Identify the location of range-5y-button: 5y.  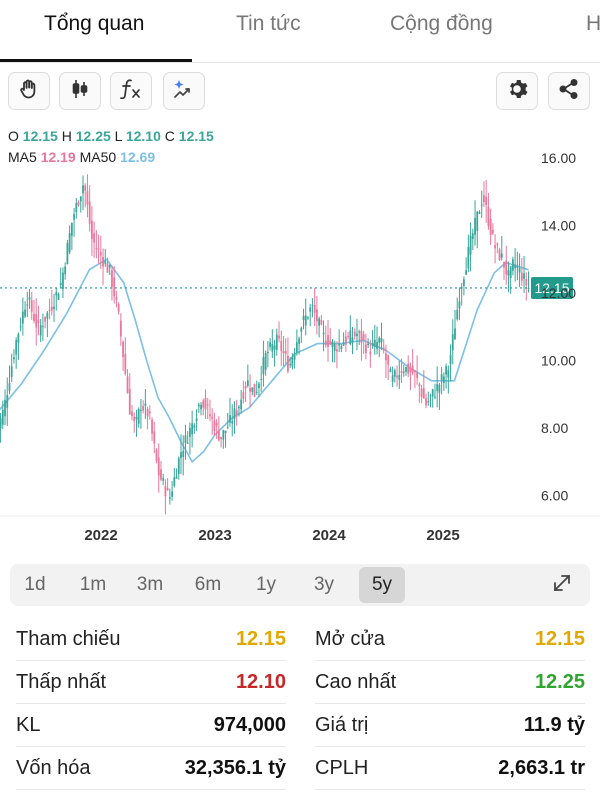
(382, 585).